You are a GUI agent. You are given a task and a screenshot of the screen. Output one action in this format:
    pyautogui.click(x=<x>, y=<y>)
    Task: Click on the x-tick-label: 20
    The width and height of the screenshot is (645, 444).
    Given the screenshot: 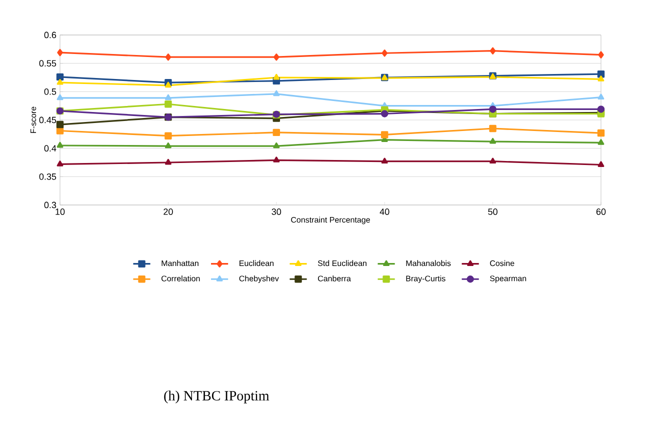 What is the action you would take?
    pyautogui.click(x=168, y=211)
    